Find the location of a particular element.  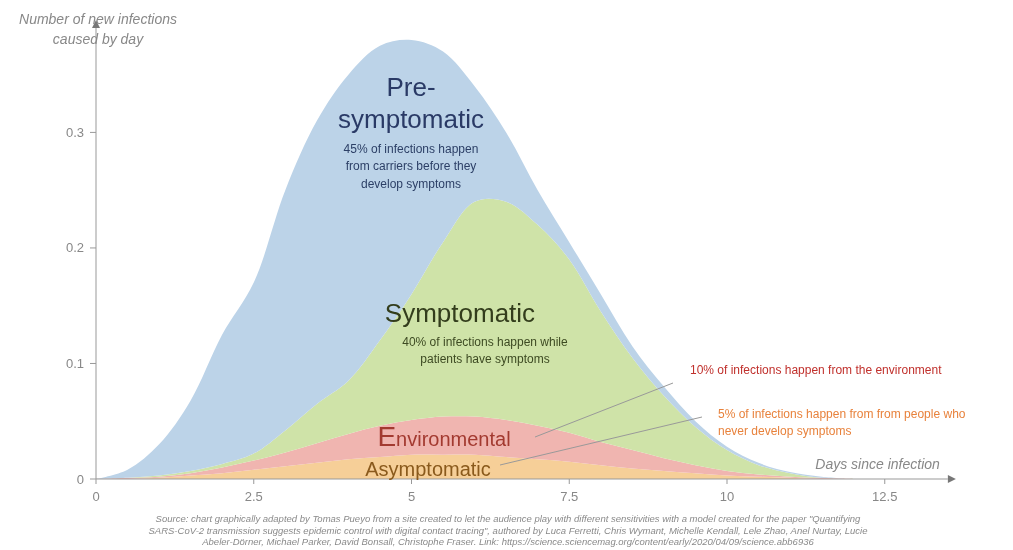

x-tick-label: 10 is located at coordinates (727, 496).